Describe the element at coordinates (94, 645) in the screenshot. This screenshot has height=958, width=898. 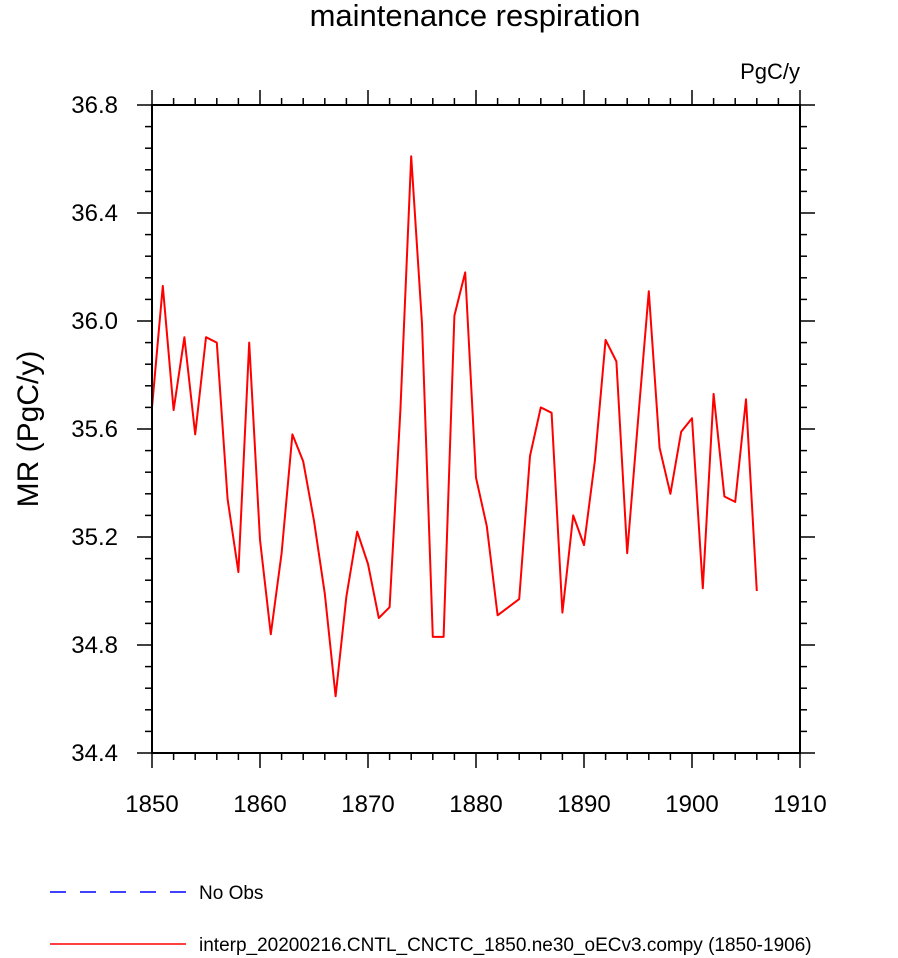
I see `y-tick-label: 34.8` at that location.